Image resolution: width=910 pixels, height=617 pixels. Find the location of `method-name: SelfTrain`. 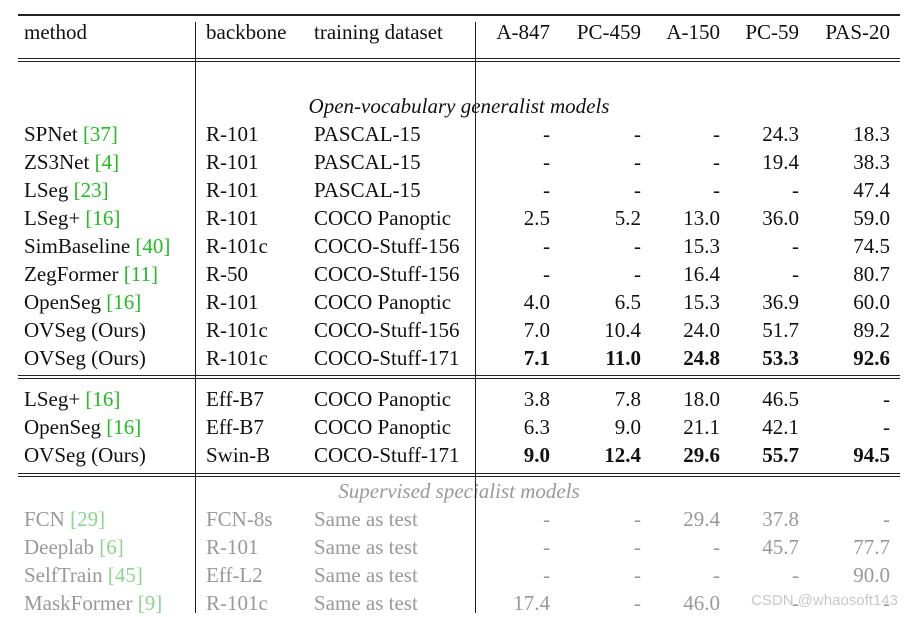

method-name: SelfTrain is located at coordinates (63, 575).